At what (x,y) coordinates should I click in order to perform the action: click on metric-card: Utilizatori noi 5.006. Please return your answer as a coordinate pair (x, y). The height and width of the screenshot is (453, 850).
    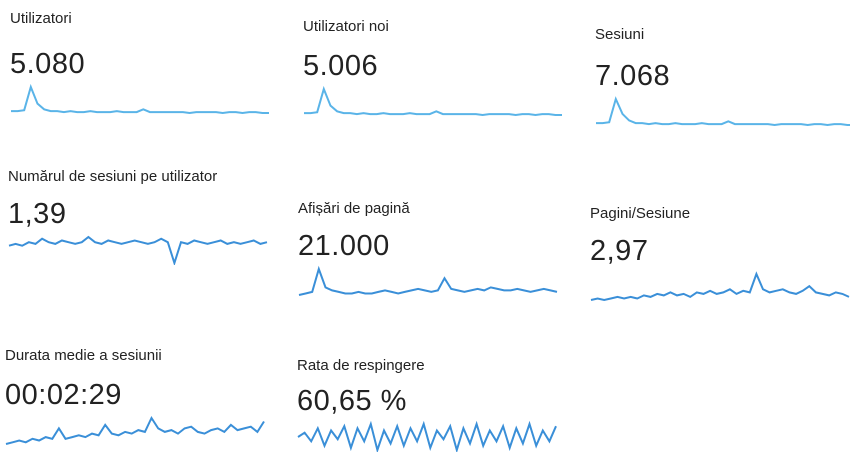
    Looking at the image, I should click on (434, 67).